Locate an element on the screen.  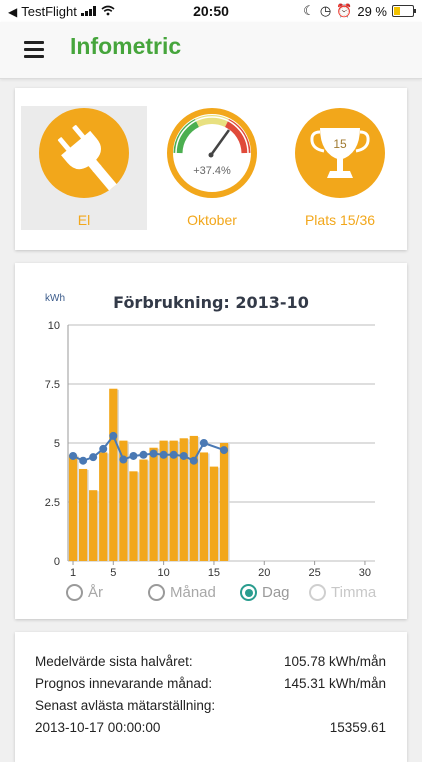
tile-electricity: El is located at coordinates (84, 168).